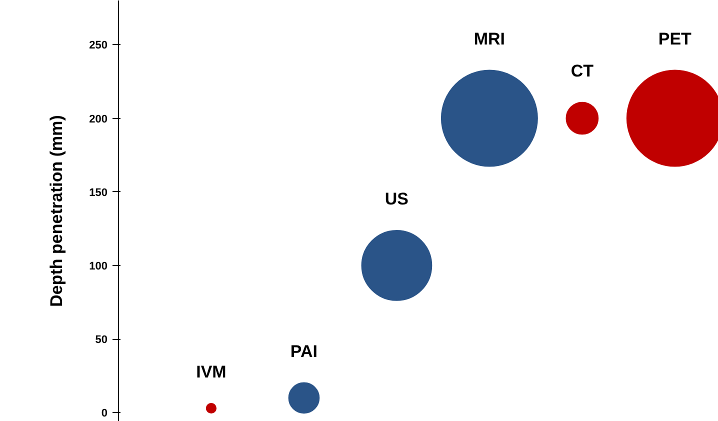 The image size is (718, 421). What do you see at coordinates (104, 414) in the screenshot?
I see `y-tick-label: 0` at bounding box center [104, 414].